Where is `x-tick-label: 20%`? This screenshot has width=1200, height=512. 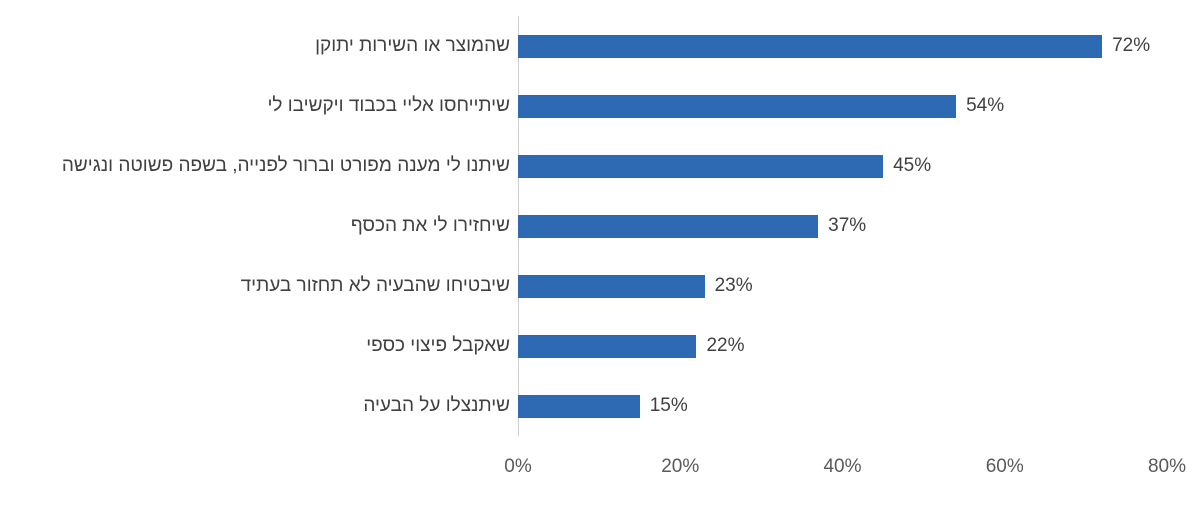
x-tick-label: 20% is located at coordinates (680, 466).